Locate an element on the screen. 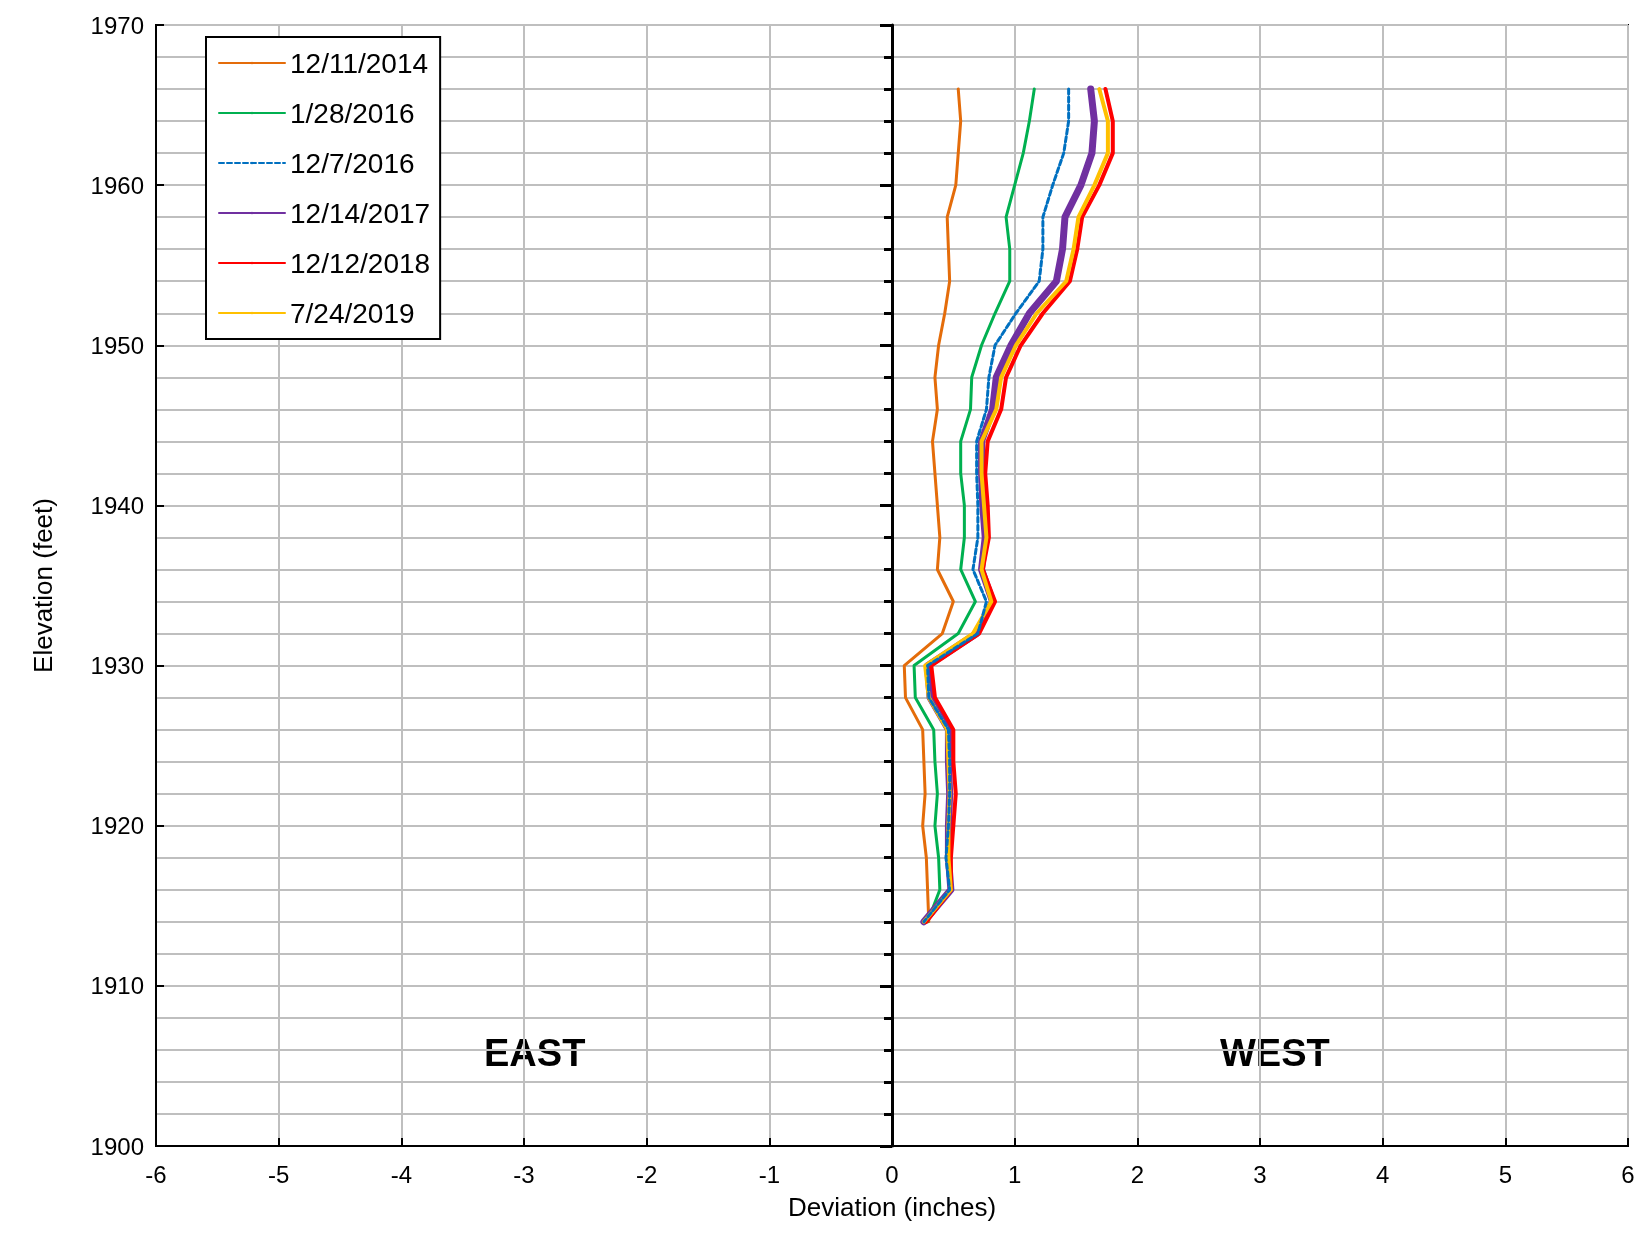 The width and height of the screenshot is (1648, 1250). y-tick-label: 1900 is located at coordinates (117, 1146).